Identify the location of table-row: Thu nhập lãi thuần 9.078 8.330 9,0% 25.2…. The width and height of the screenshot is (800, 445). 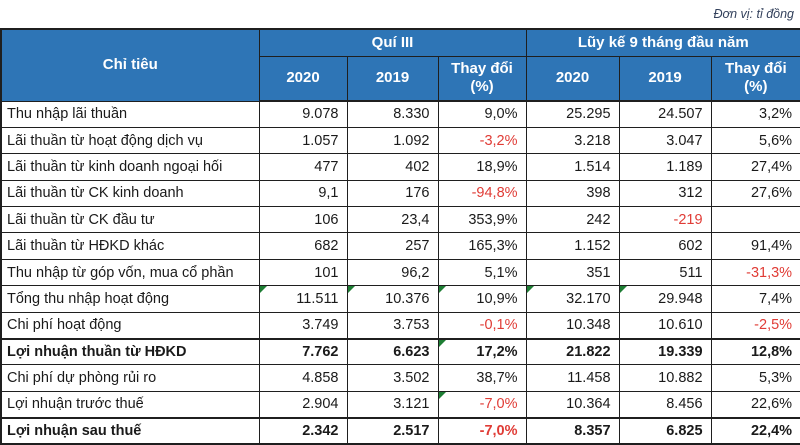
(400, 114).